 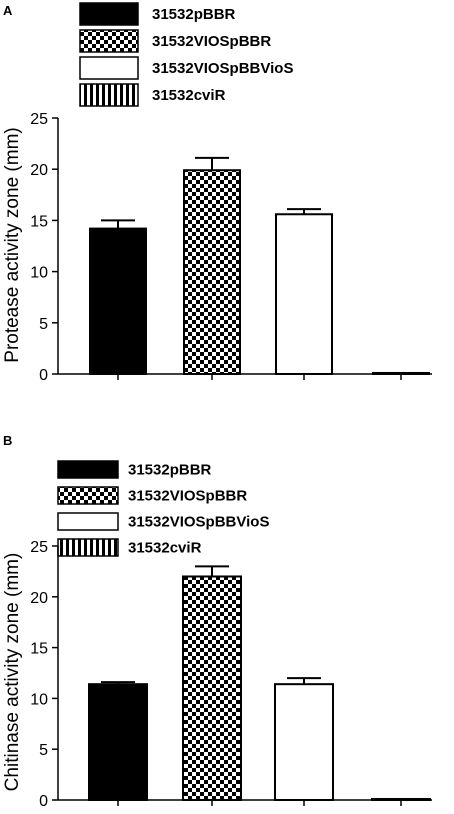 I want to click on y-axis-title-b: Chitinase activity zone (mm), so click(x=12, y=672).